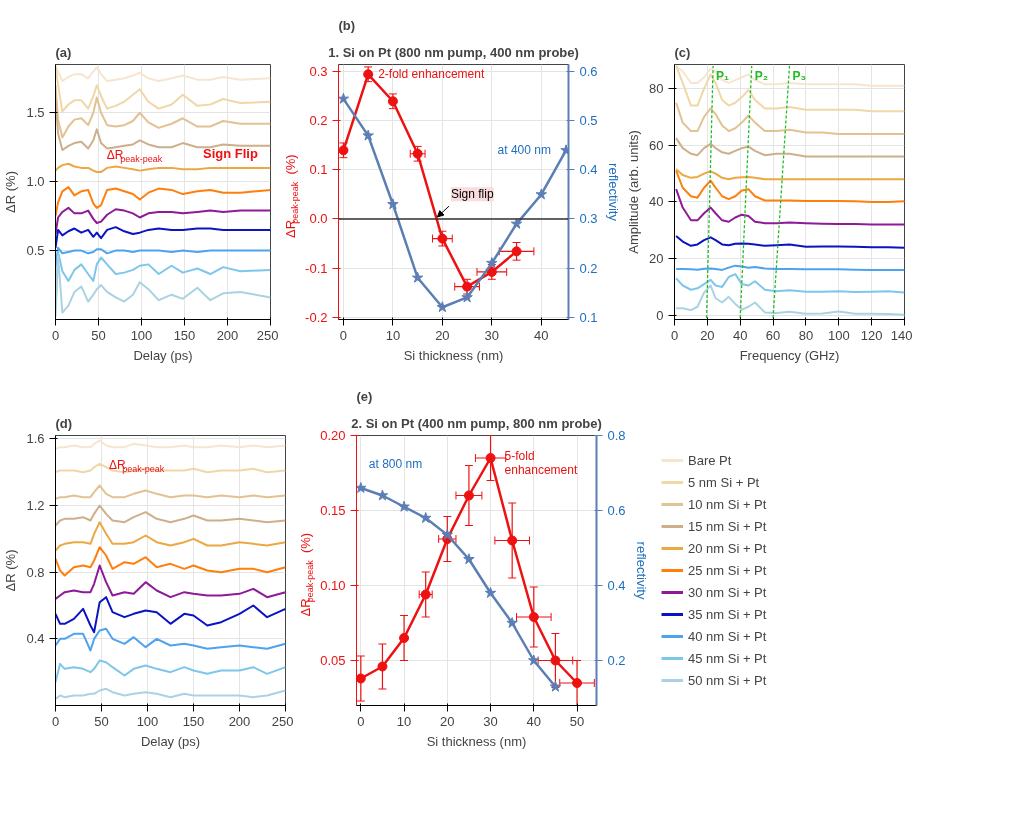 Image resolution: width=1016 pixels, height=816 pixels. What do you see at coordinates (724, 482) in the screenshot?
I see `legend-label: 5 nm Si + Pt` at bounding box center [724, 482].